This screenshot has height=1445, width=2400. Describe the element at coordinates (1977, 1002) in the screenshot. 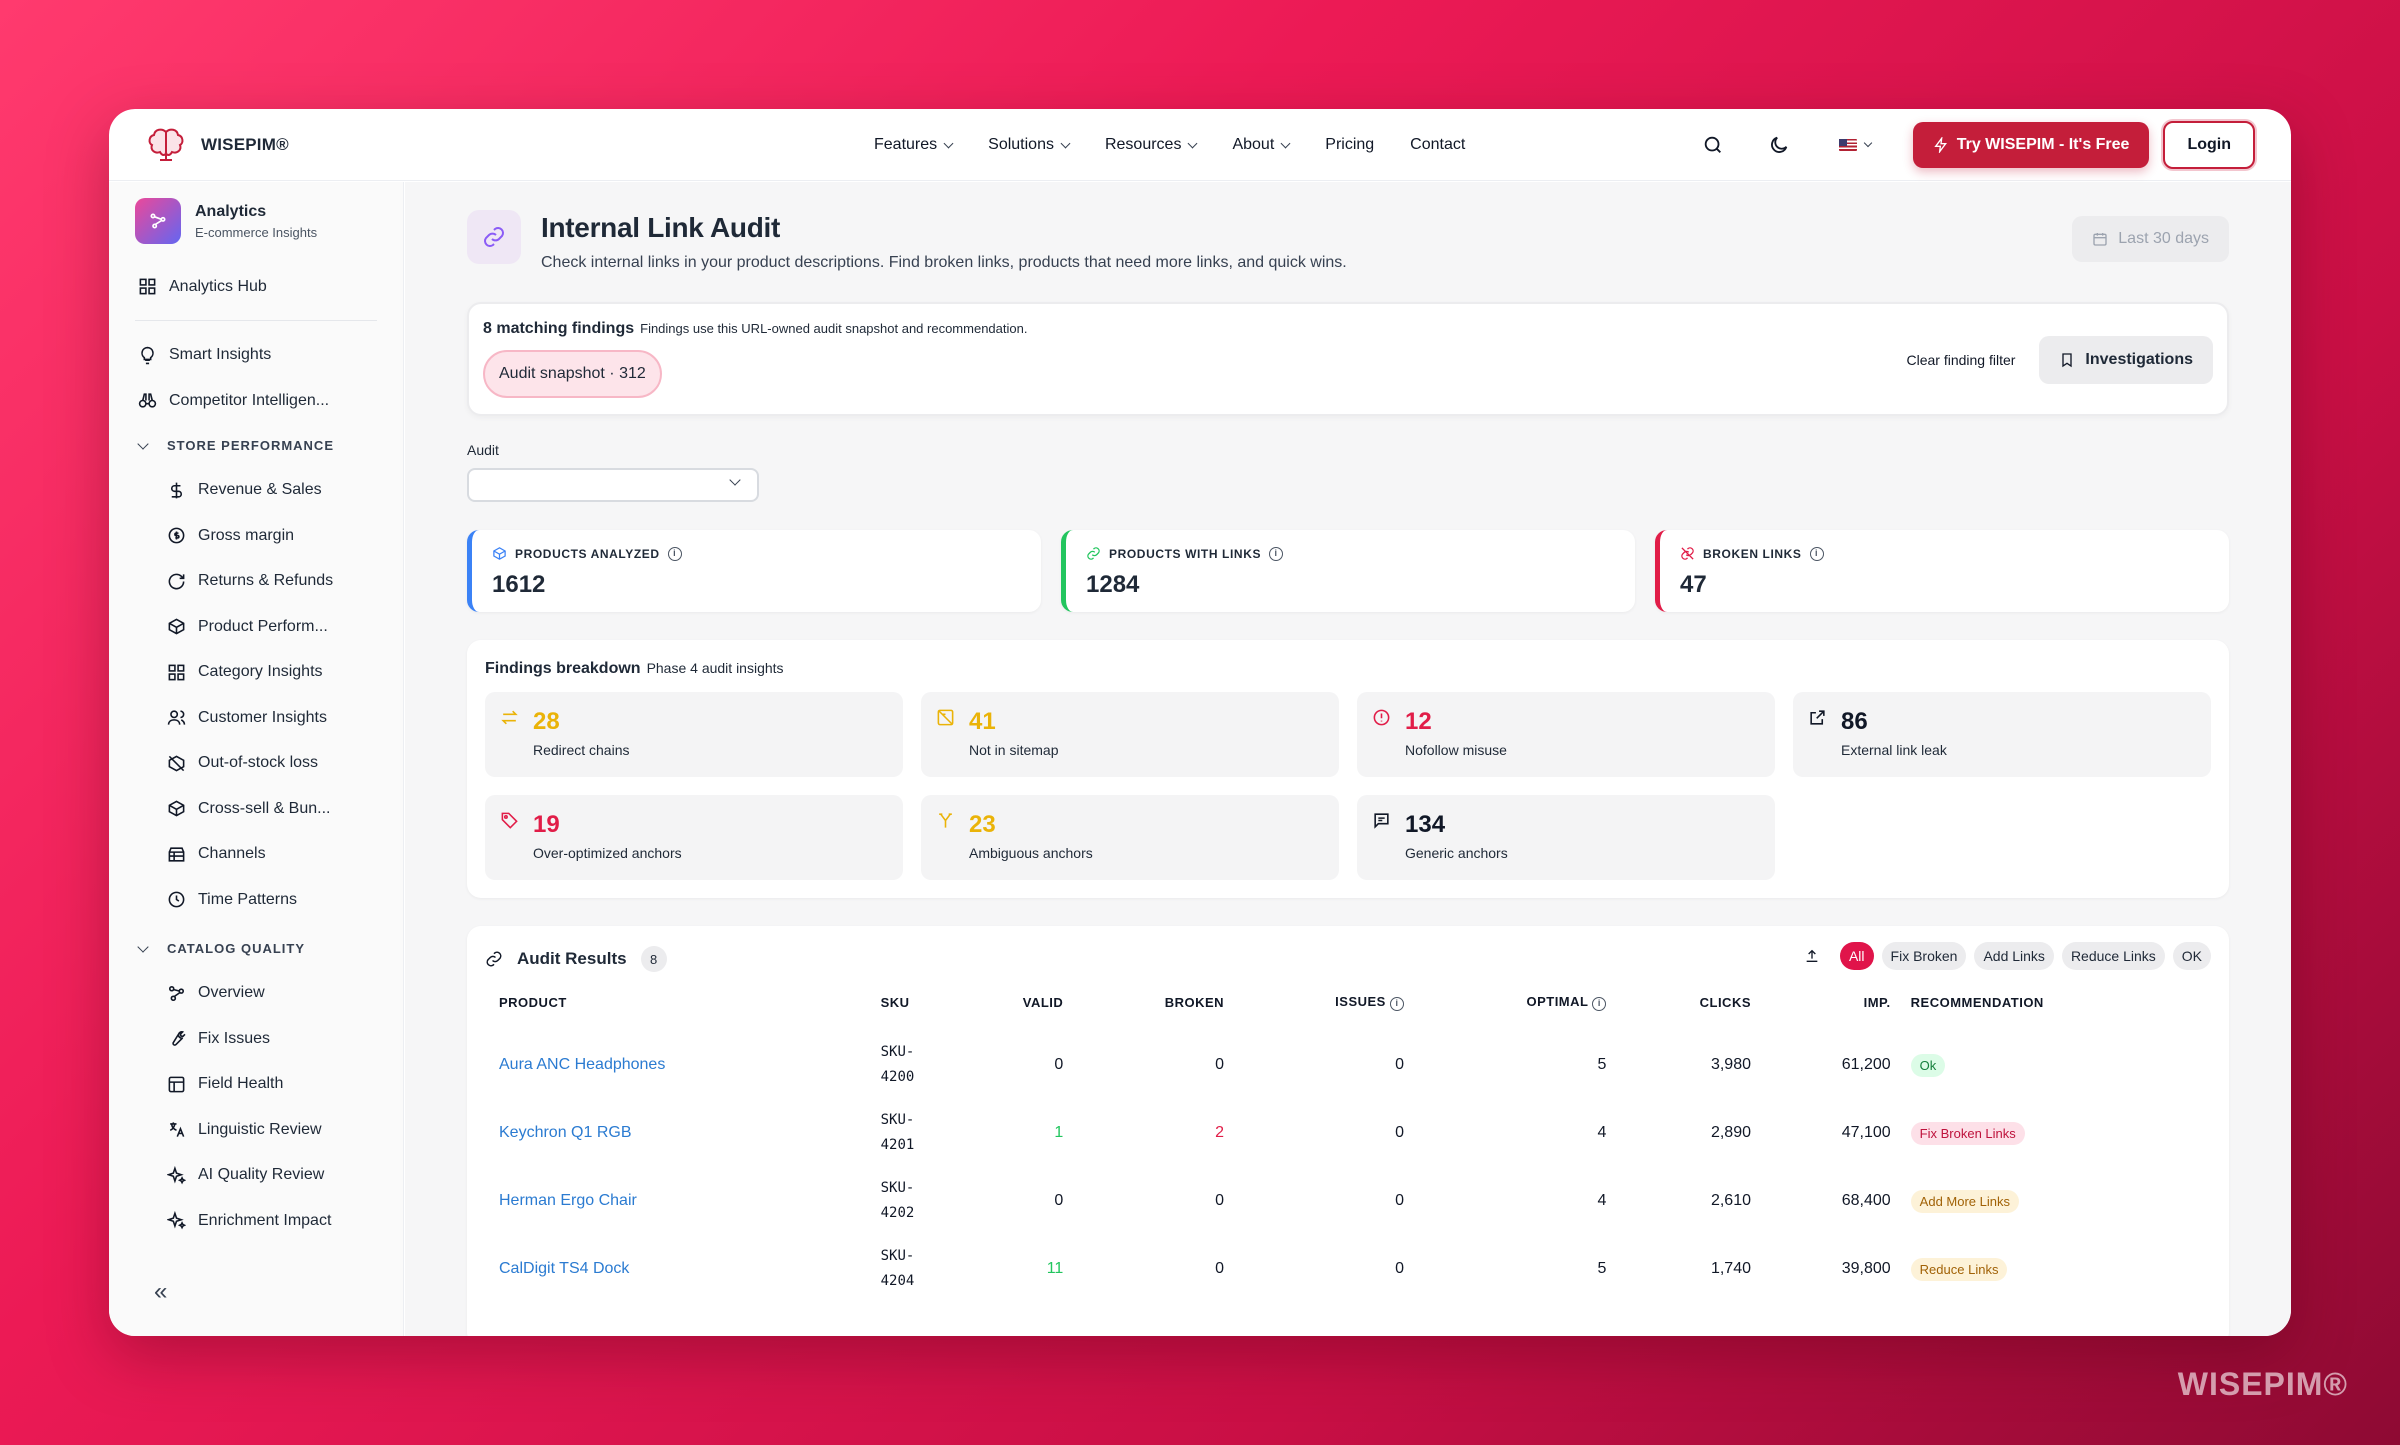

I see `column-header: RECOMMENDATION` at that location.